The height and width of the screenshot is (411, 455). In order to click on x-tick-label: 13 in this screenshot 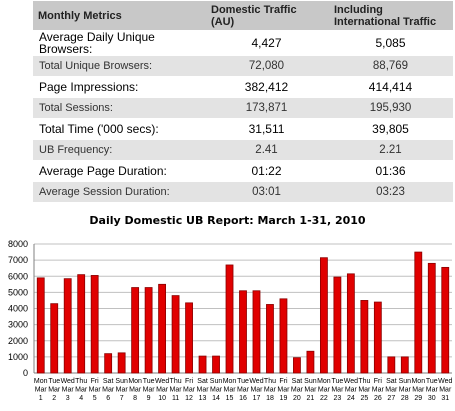, I will do `click(203, 398)`.